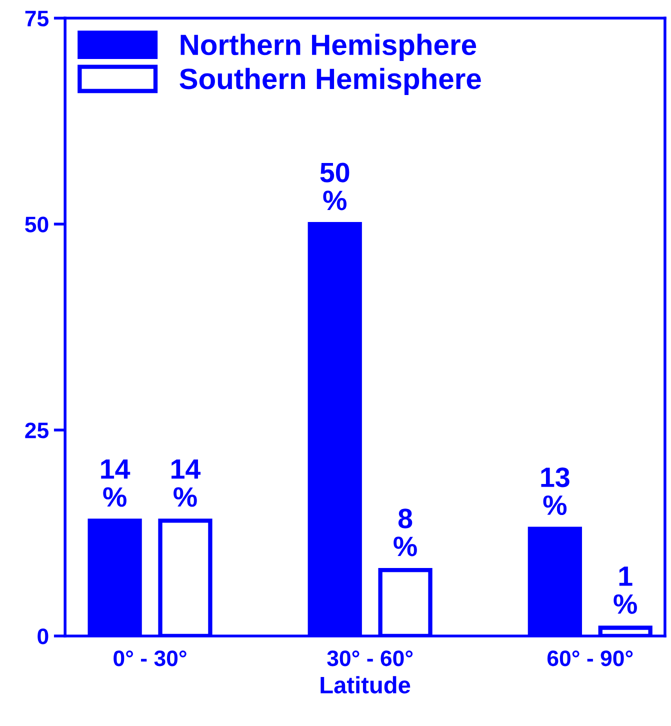 Image resolution: width=671 pixels, height=726 pixels. Describe the element at coordinates (405, 532) in the screenshot. I see `data-label: 8 %` at that location.